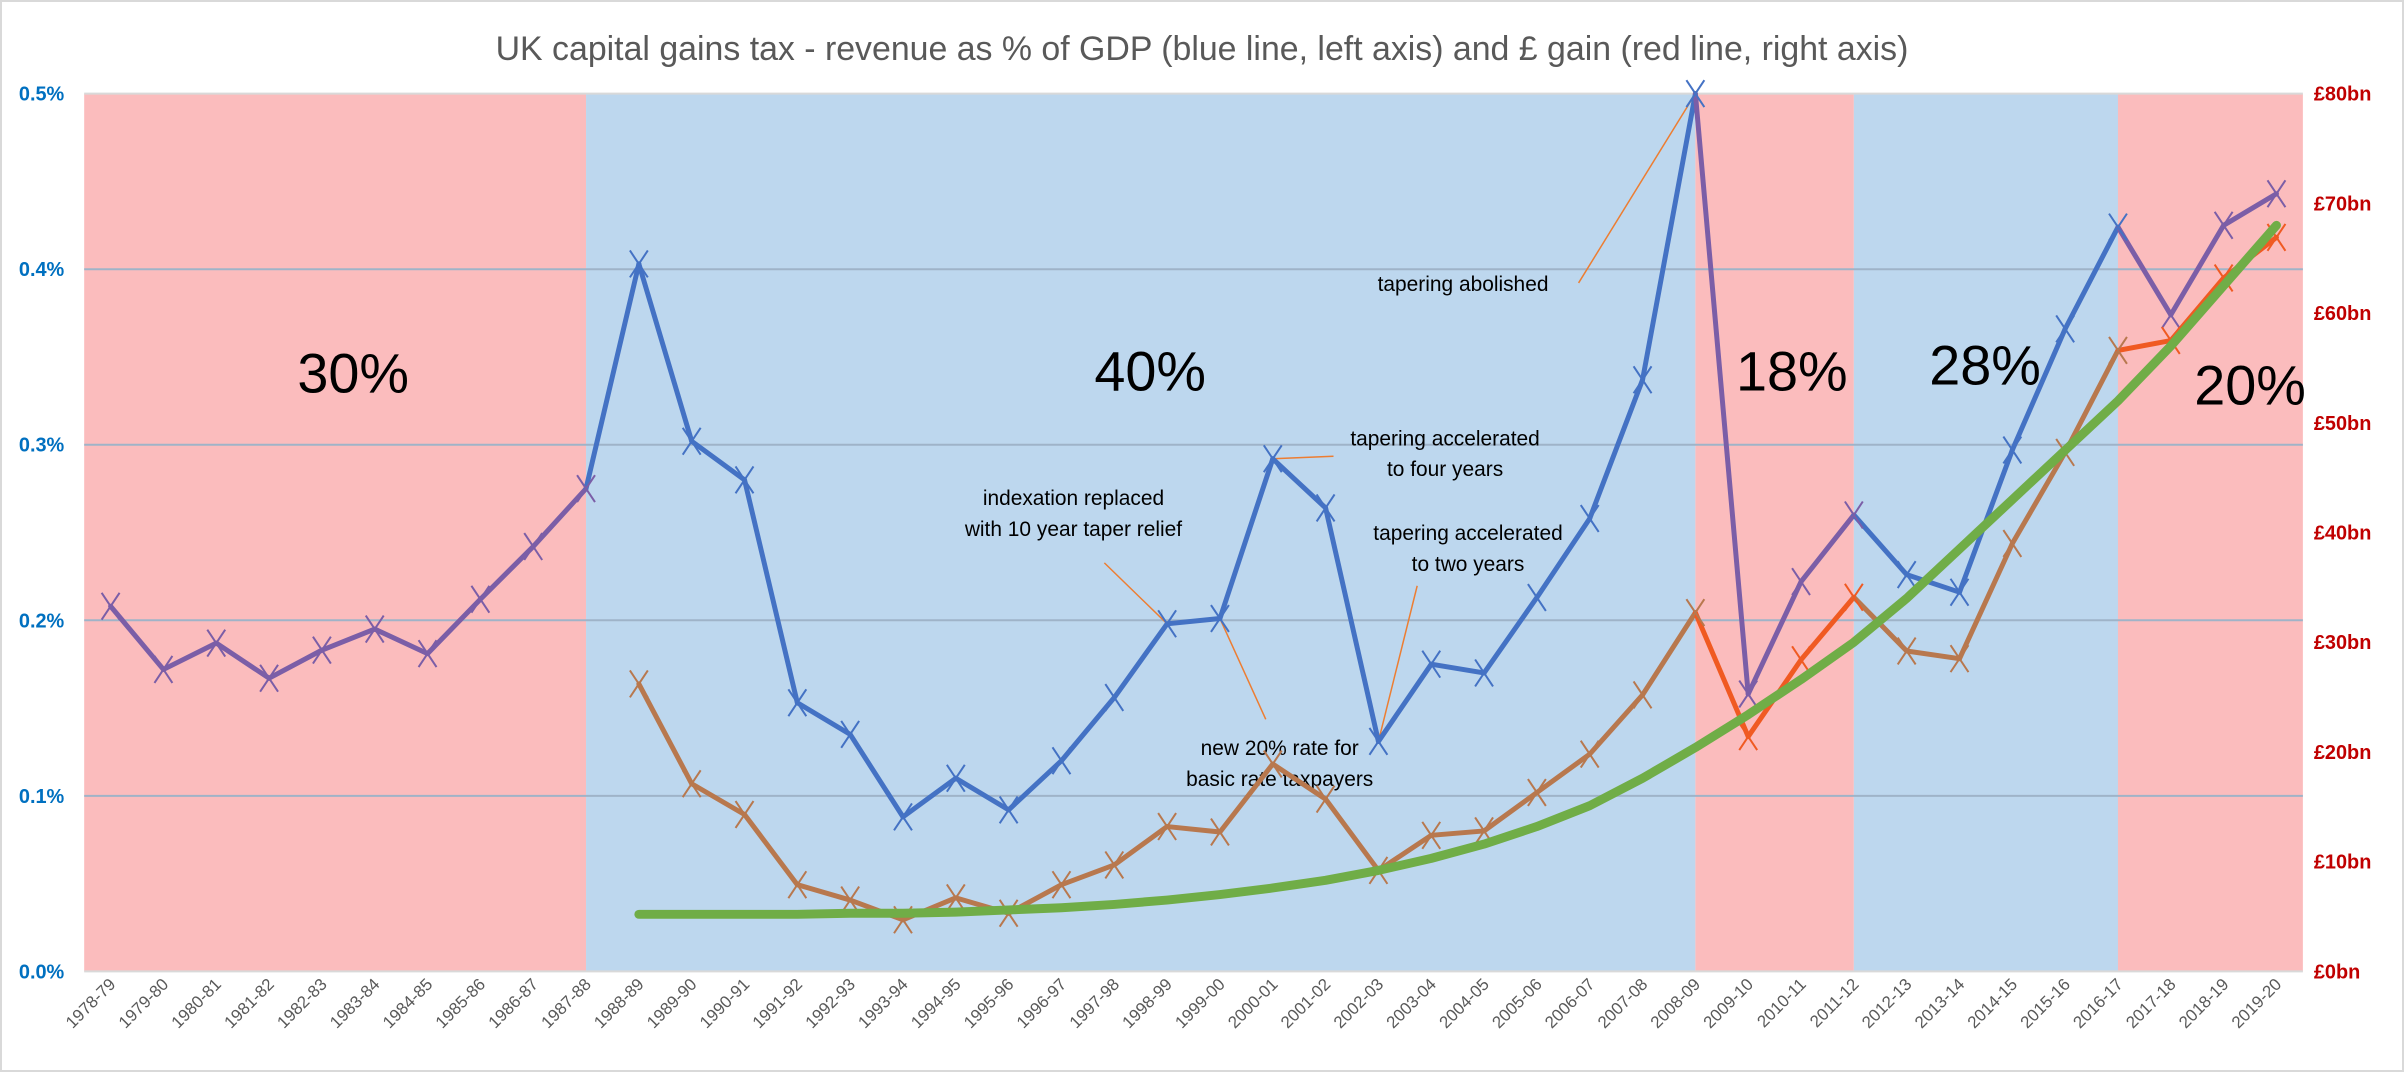  Describe the element at coordinates (1468, 564) in the screenshot. I see `annotation-text: to two years` at that location.